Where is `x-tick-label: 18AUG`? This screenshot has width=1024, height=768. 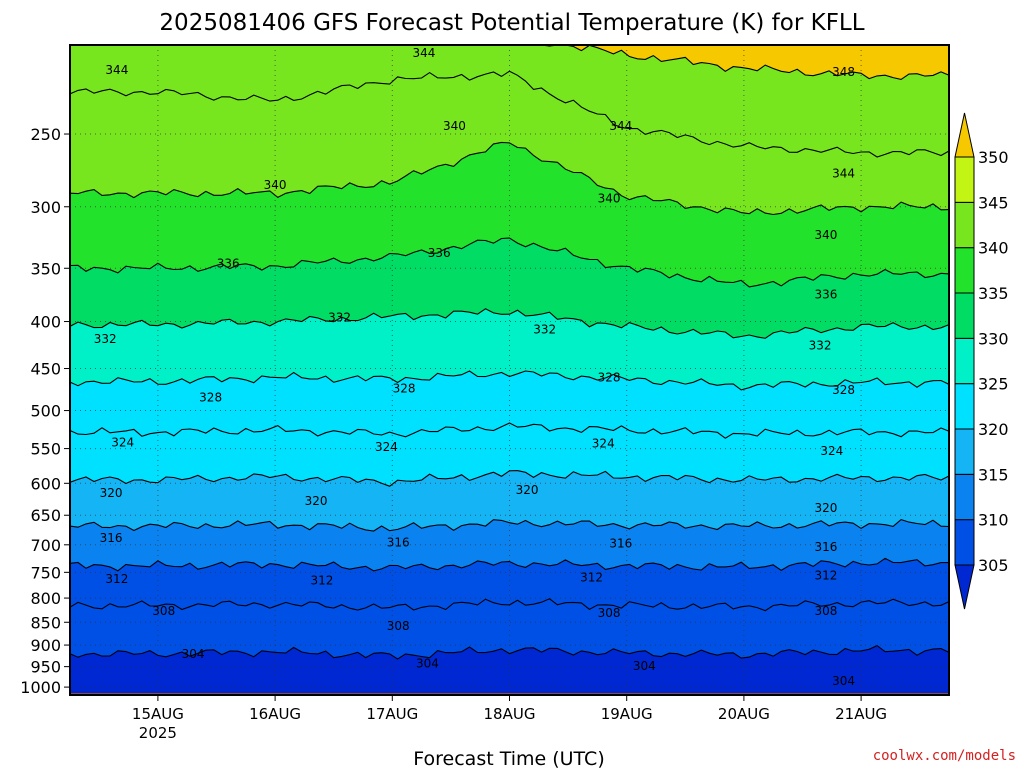
x-tick-label: 18AUG is located at coordinates (510, 714).